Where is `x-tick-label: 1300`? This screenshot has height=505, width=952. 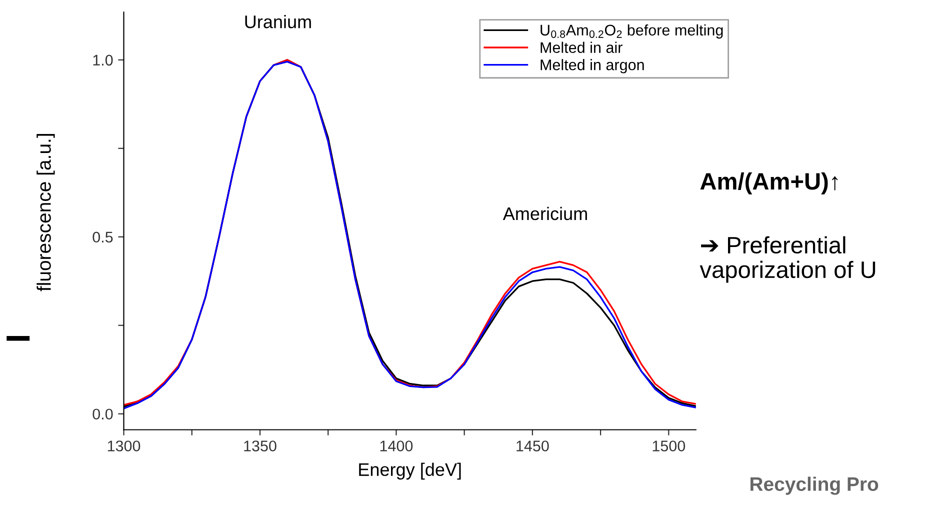 x-tick-label: 1300 is located at coordinates (124, 446).